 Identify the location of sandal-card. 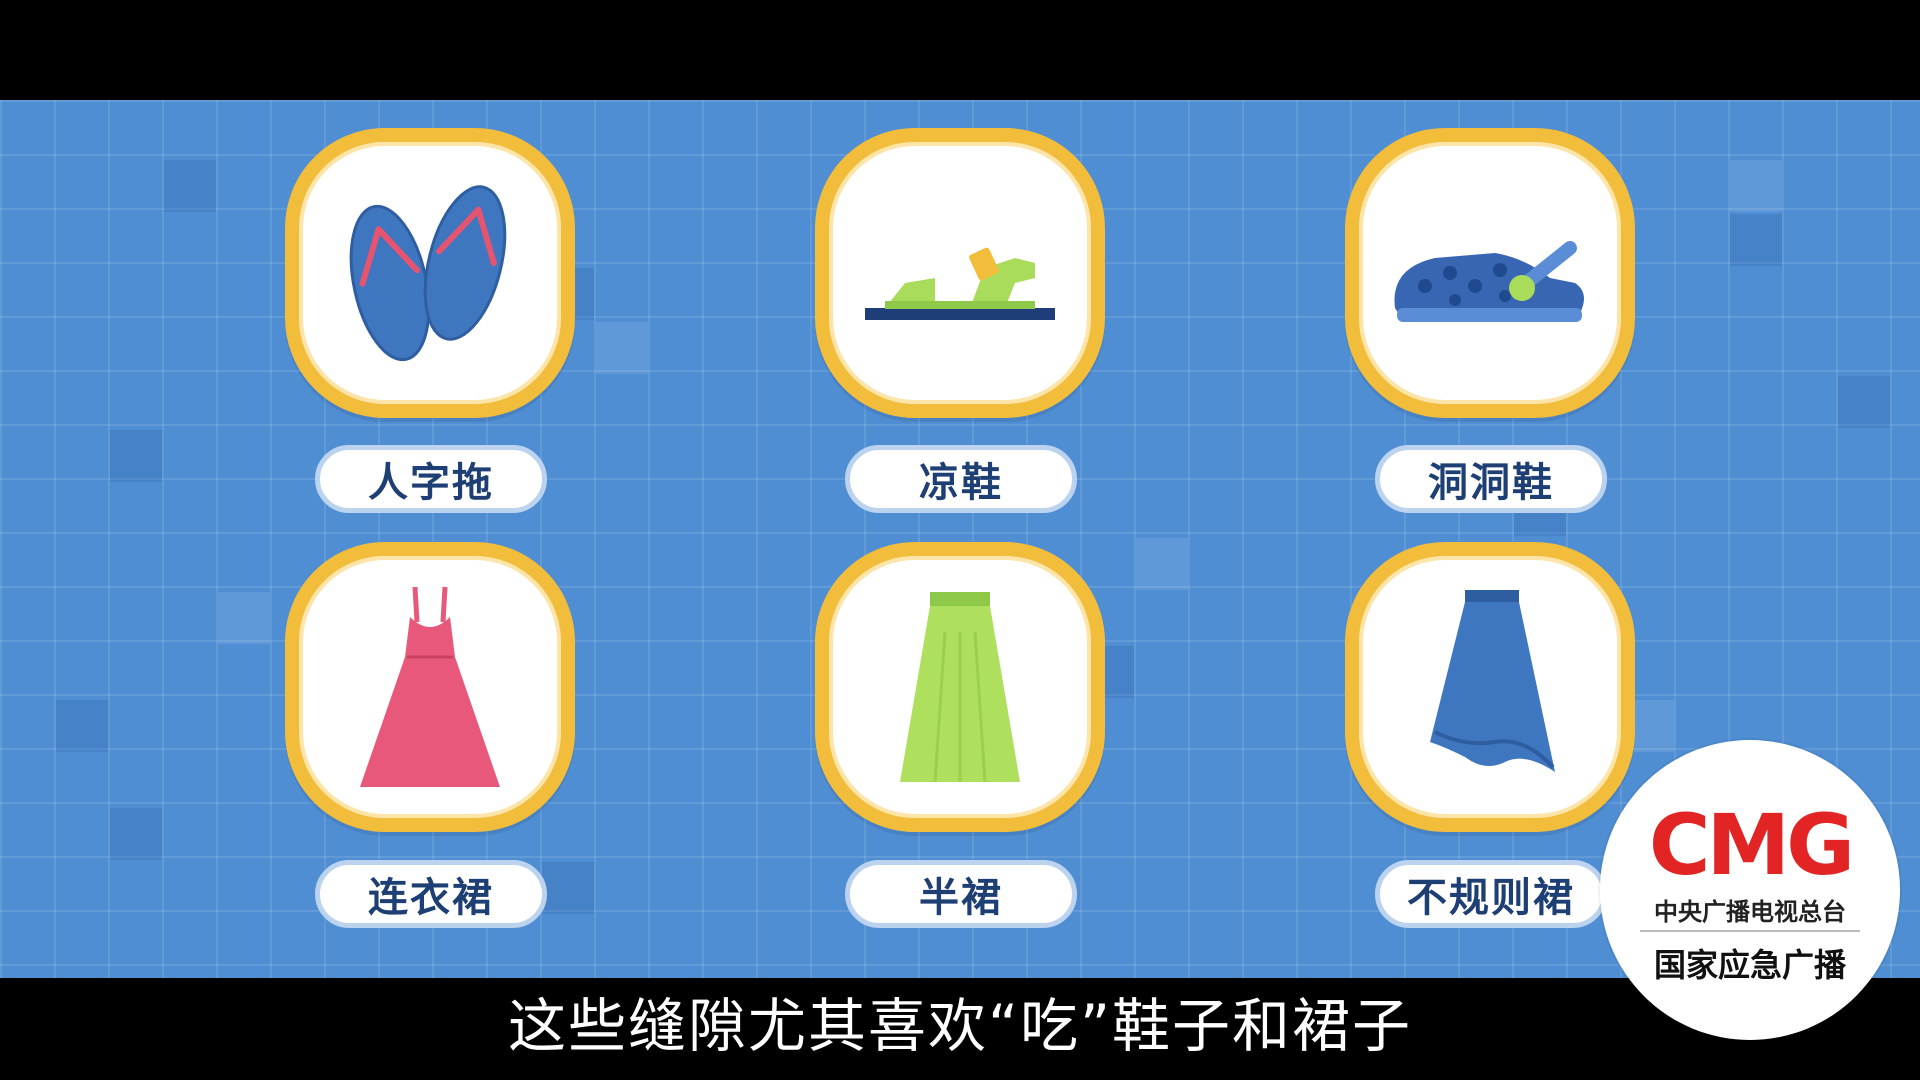
(960, 273).